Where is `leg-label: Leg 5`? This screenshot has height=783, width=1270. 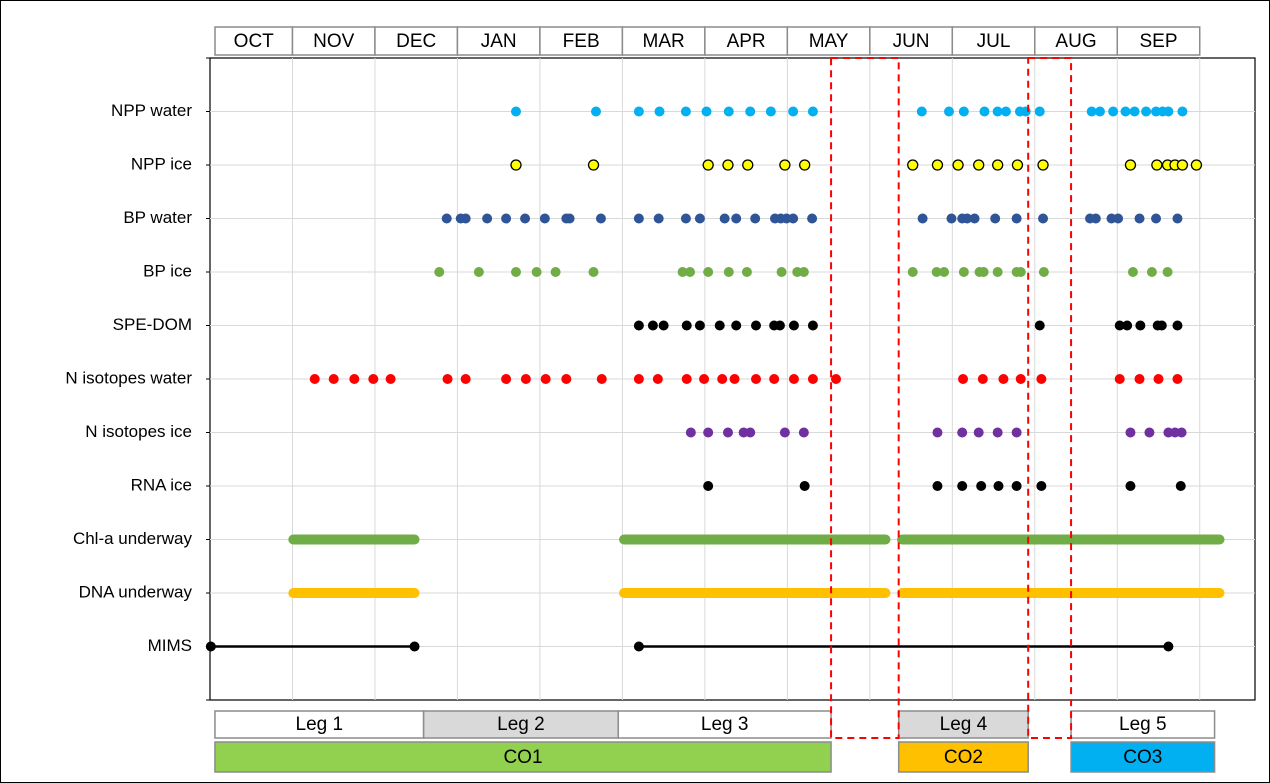
leg-label: Leg 5 is located at coordinates (1143, 724).